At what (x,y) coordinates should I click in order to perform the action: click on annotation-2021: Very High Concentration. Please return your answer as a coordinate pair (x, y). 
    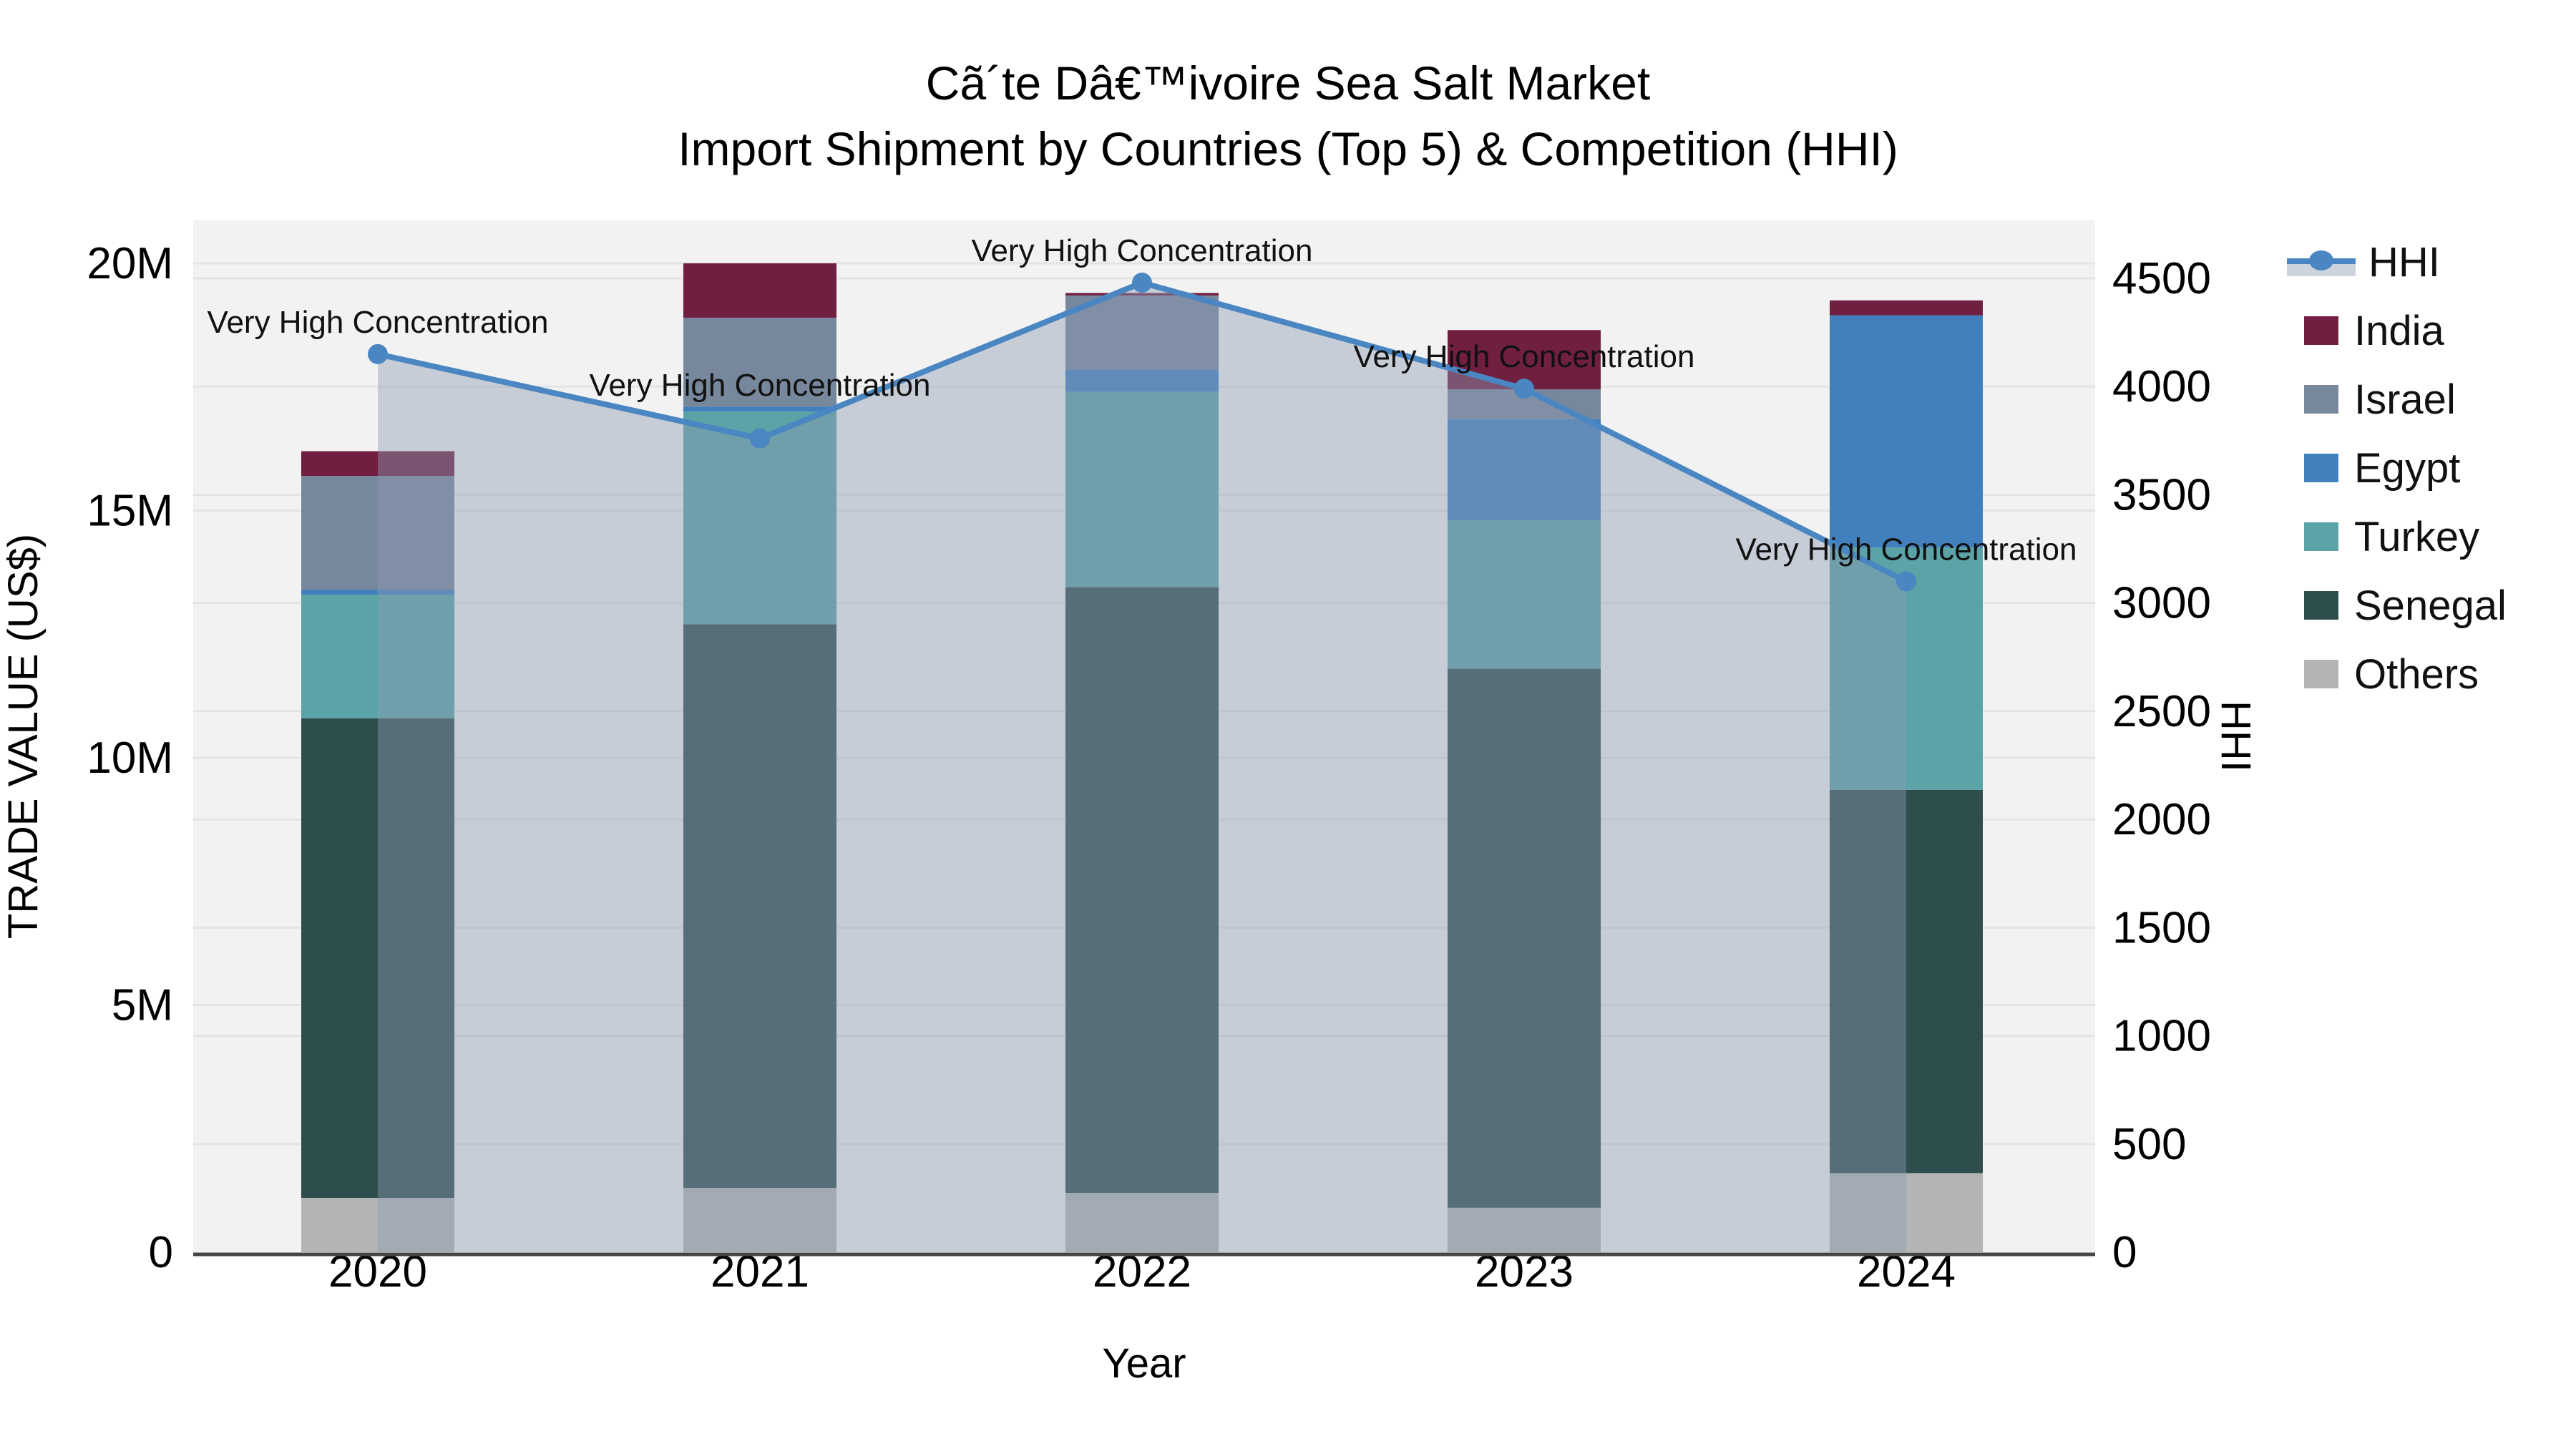
    Looking at the image, I should click on (760, 385).